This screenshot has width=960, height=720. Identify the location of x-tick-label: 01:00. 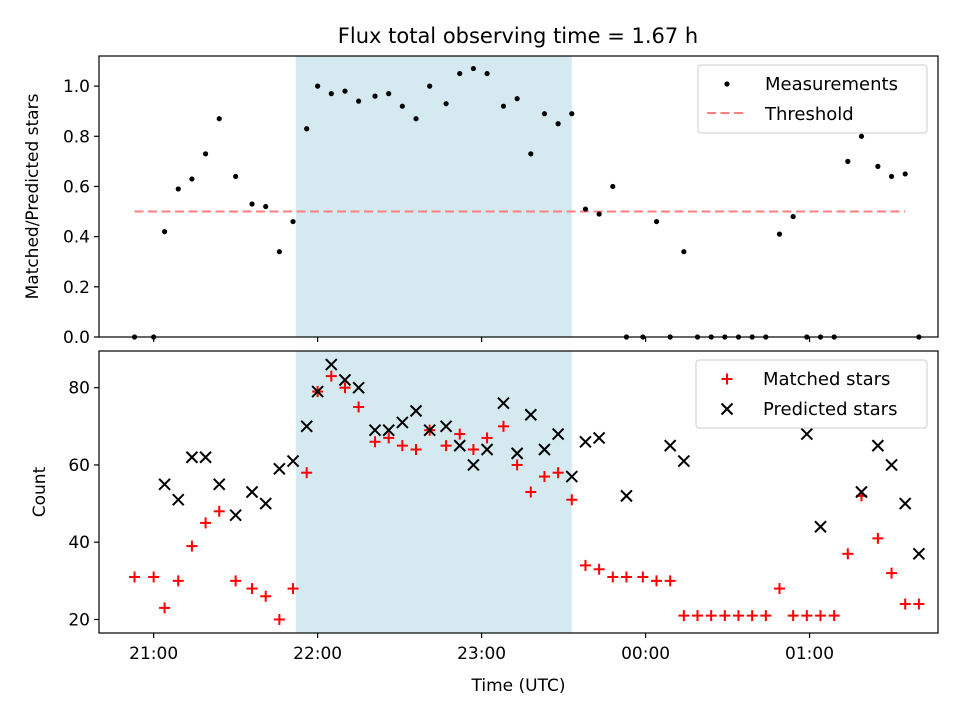
(809, 654).